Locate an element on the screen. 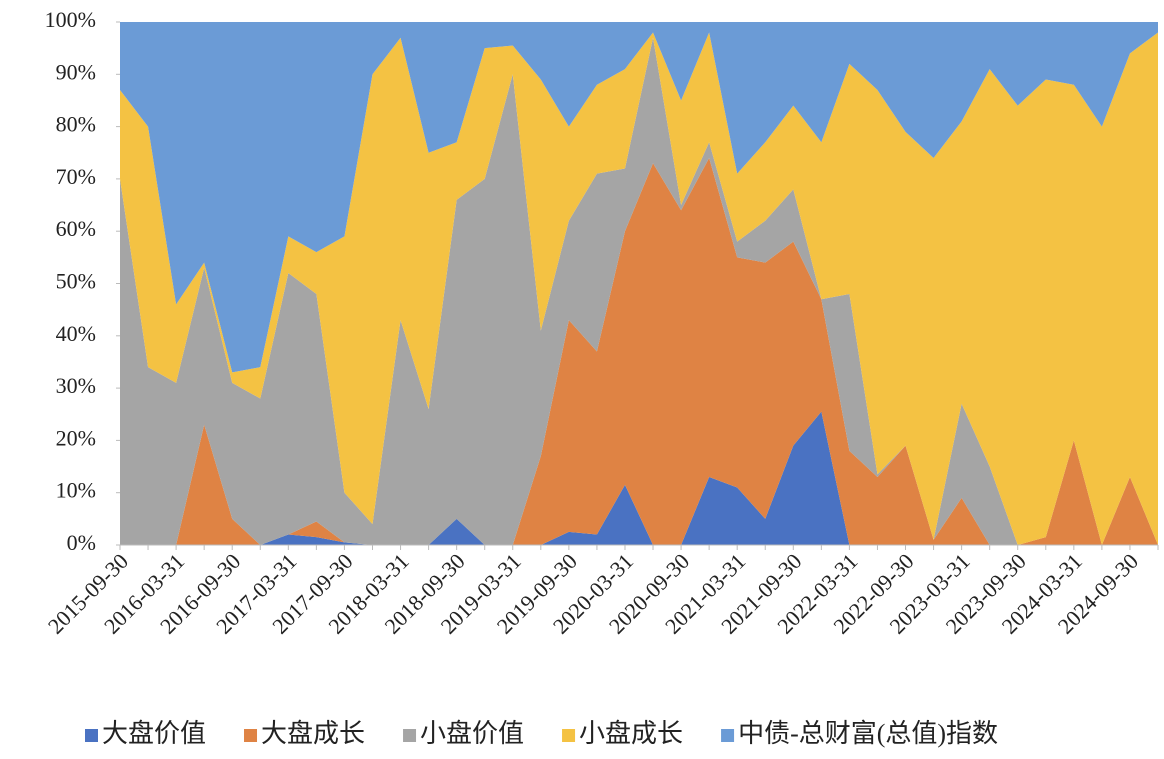 The image size is (1164, 759). y-tick-label: 100% is located at coordinates (70, 19).